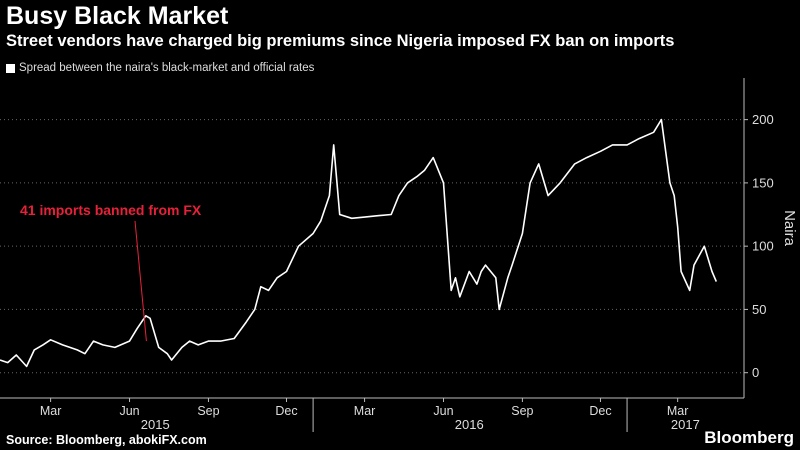 This screenshot has width=800, height=450. I want to click on year-label: 2016, so click(469, 424).